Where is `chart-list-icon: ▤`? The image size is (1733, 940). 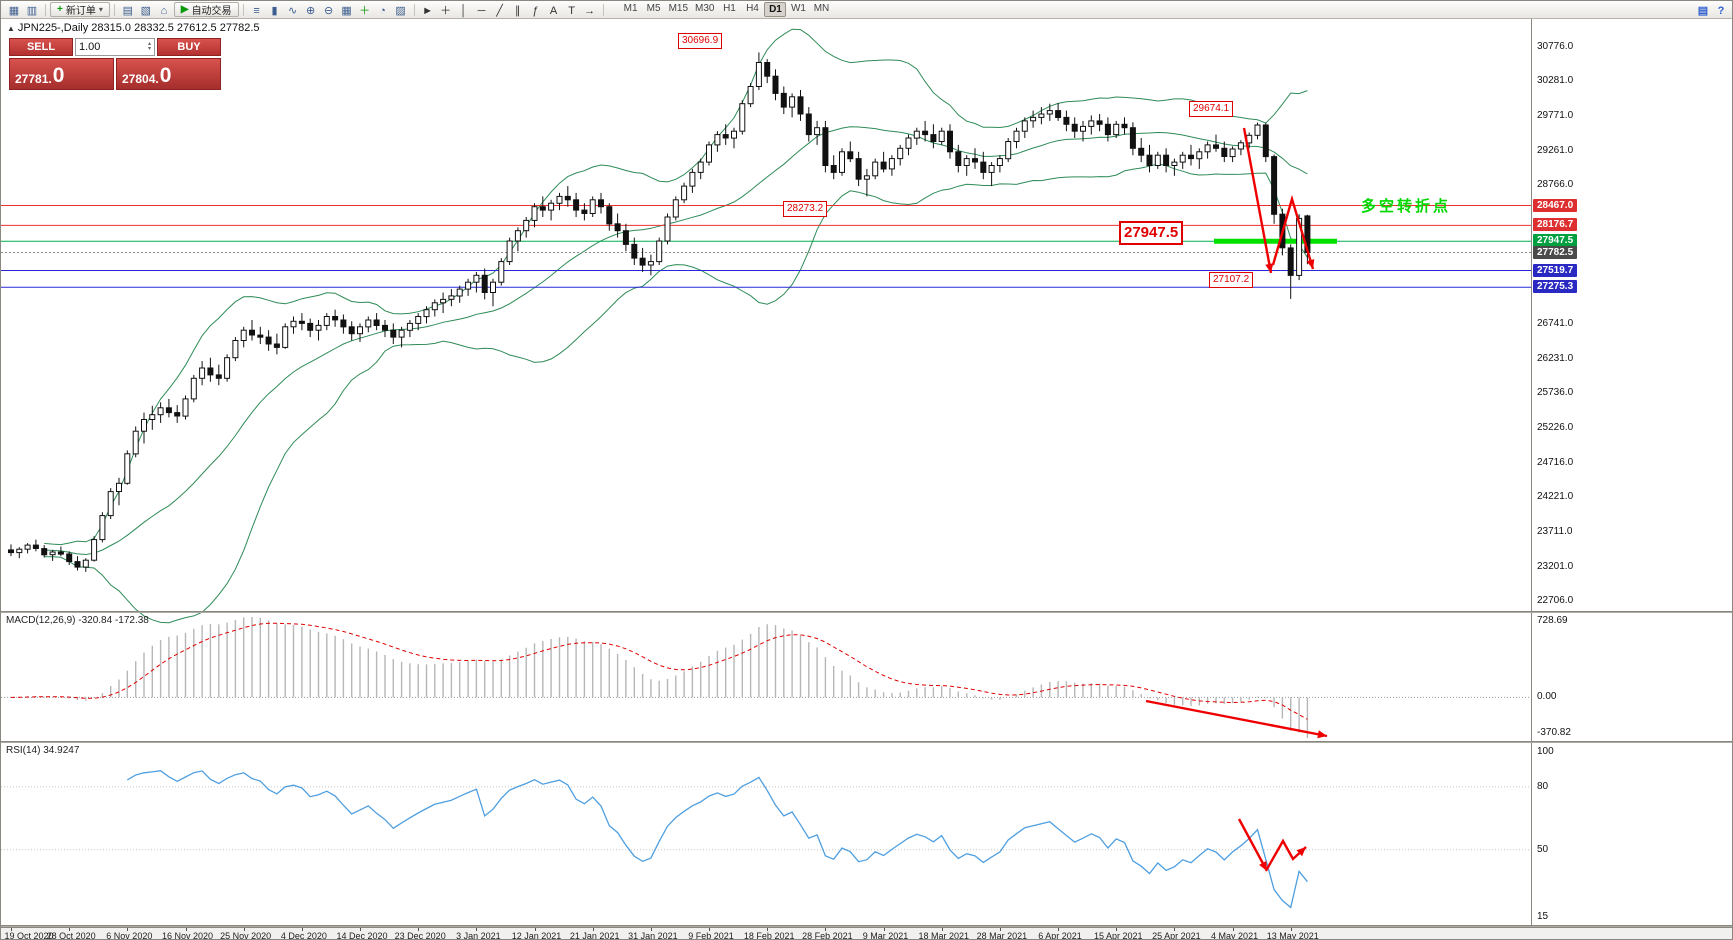
chart-list-icon: ▤ is located at coordinates (1703, 10).